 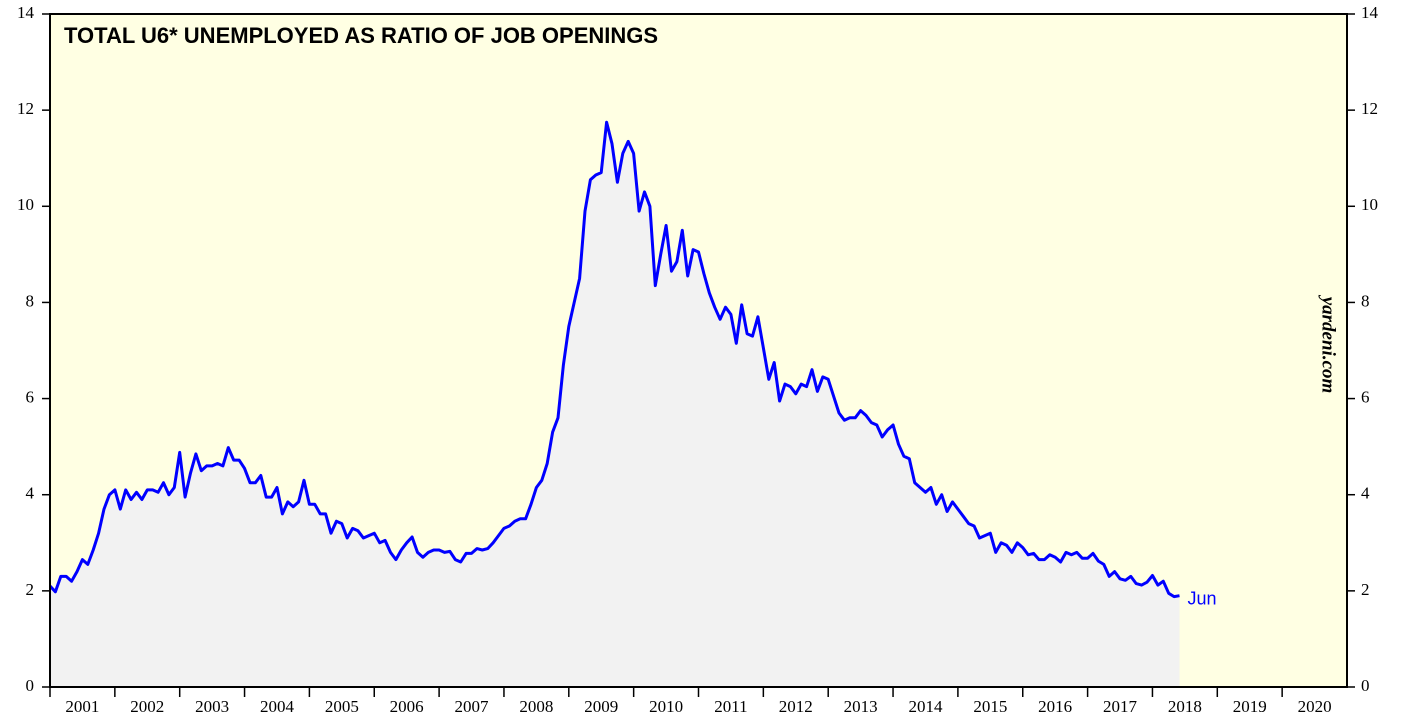 What do you see at coordinates (1365, 685) in the screenshot?
I see `y-tick-label-right: 0` at bounding box center [1365, 685].